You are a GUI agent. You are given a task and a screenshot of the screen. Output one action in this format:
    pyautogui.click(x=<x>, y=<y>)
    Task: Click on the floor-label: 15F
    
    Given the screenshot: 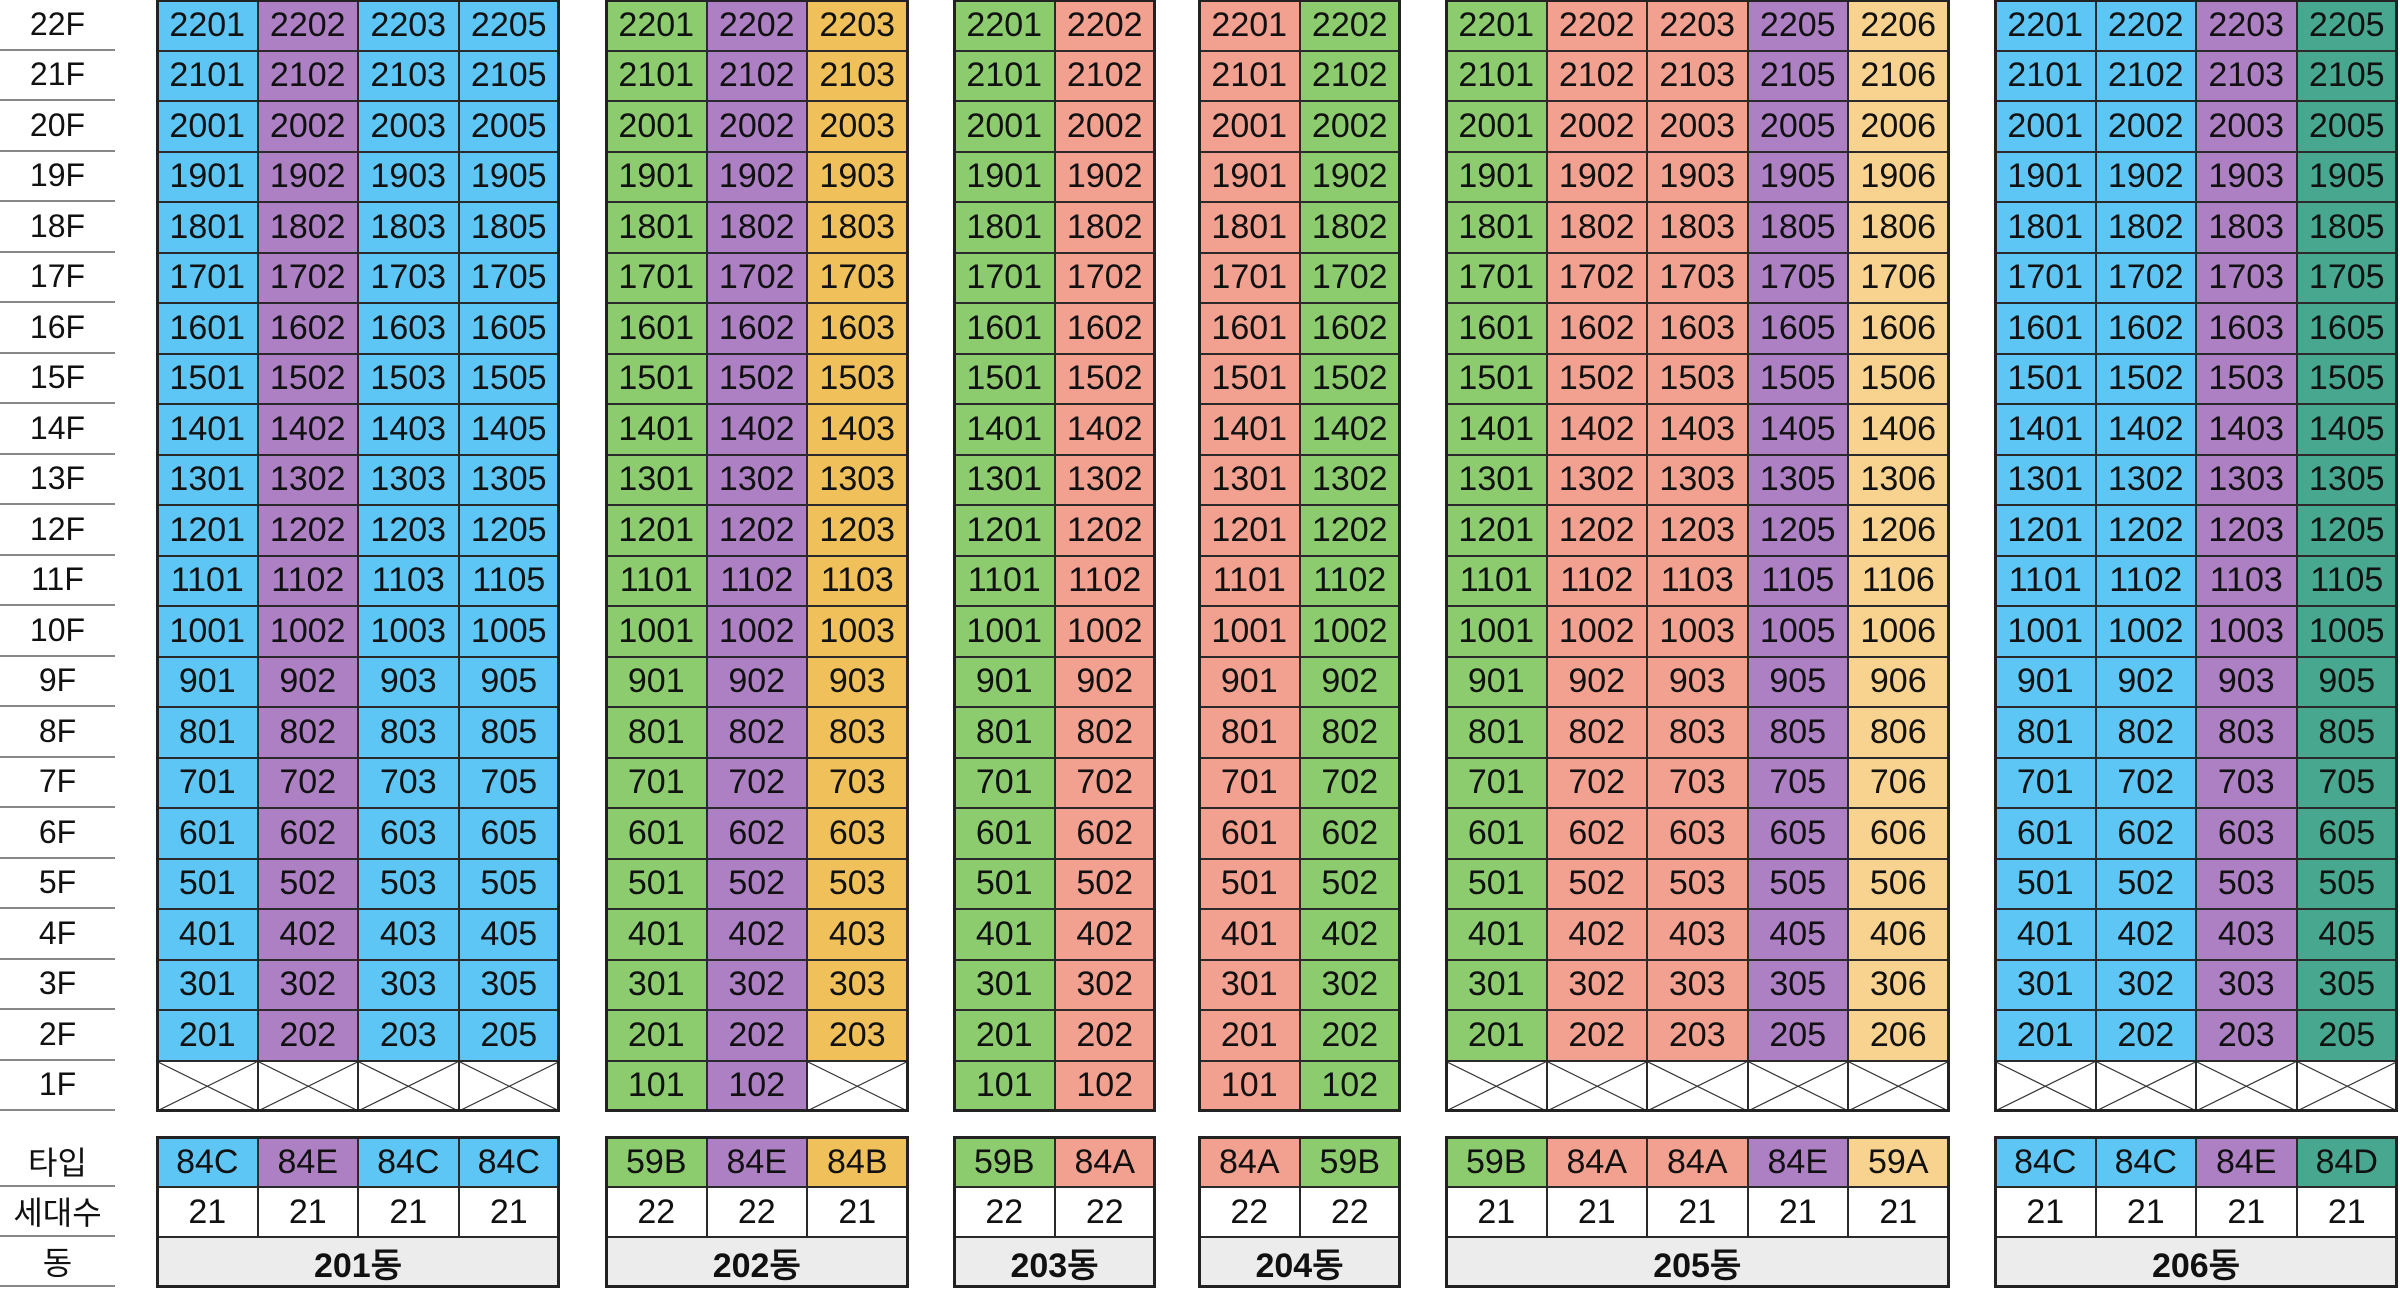 What is the action you would take?
    pyautogui.click(x=57, y=379)
    